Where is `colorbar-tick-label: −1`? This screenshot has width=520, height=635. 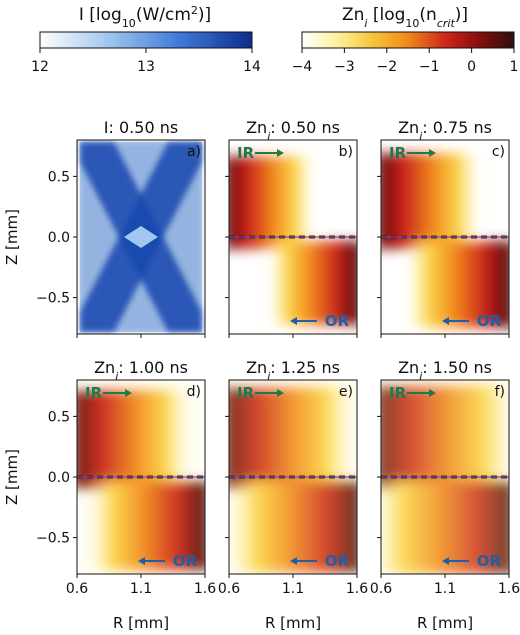 colorbar-tick-label: −1 is located at coordinates (429, 67).